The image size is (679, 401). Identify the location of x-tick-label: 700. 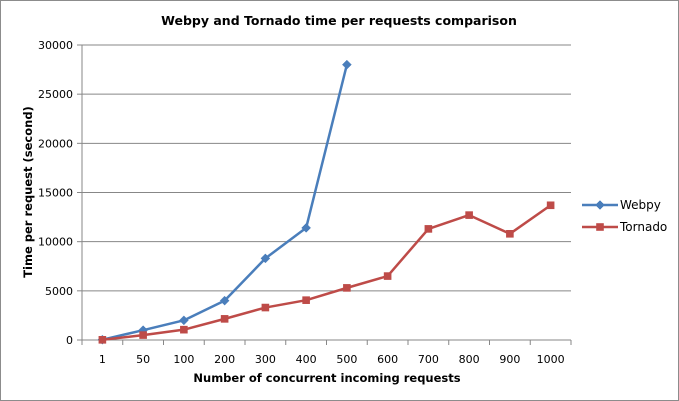
(428, 359).